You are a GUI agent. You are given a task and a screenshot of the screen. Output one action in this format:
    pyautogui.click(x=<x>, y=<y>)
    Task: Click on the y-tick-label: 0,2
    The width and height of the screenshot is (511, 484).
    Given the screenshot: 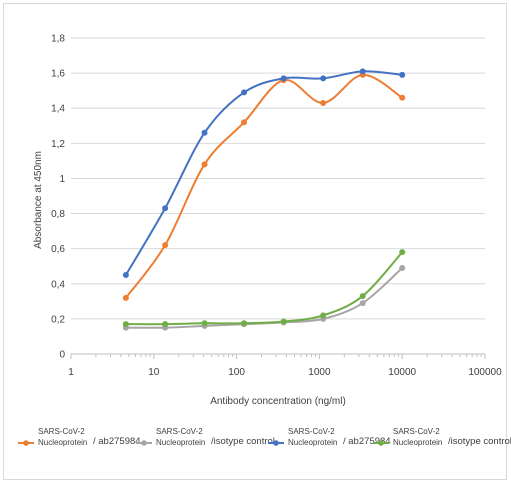 What is the action you would take?
    pyautogui.click(x=58, y=319)
    